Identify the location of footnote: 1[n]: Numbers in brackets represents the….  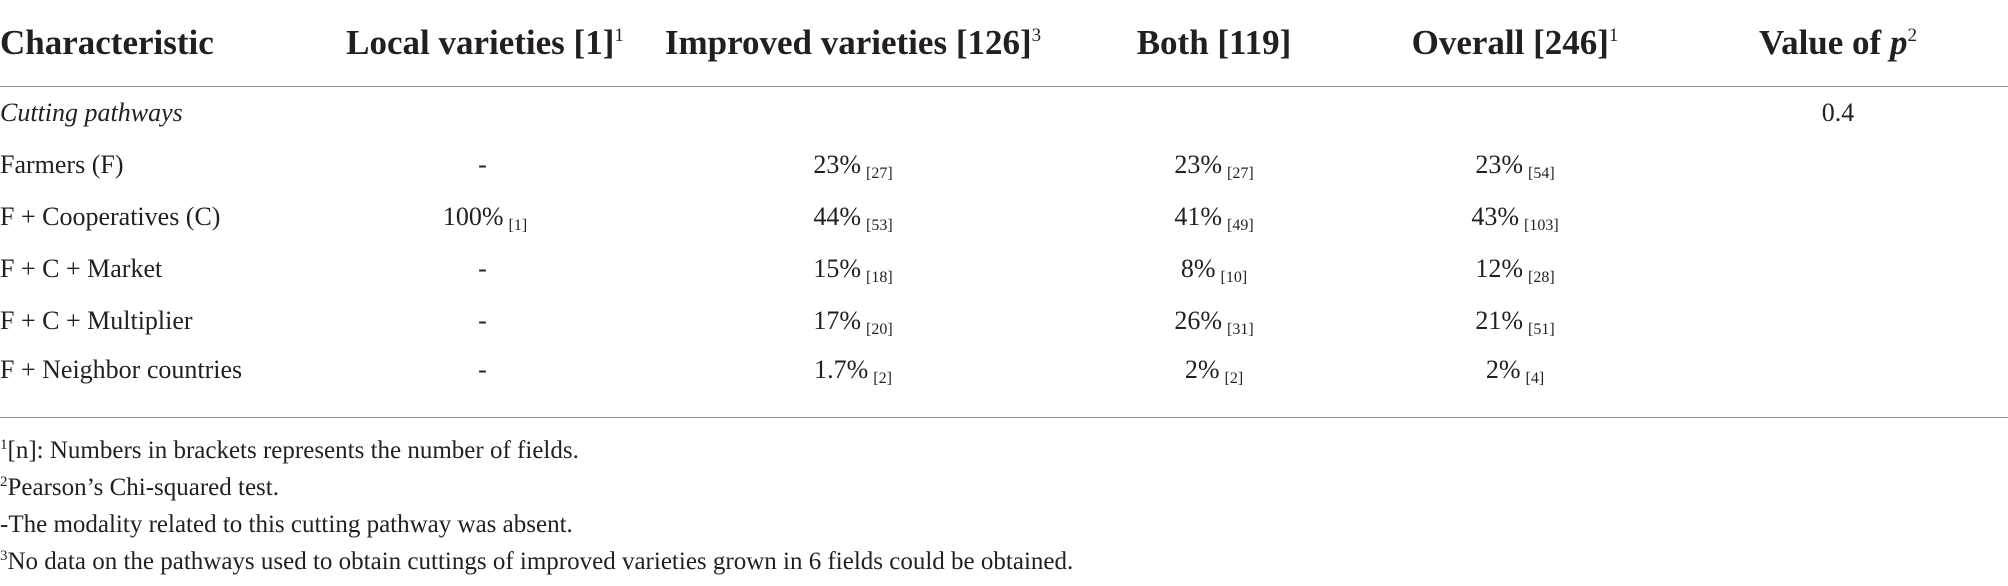
(536, 450).